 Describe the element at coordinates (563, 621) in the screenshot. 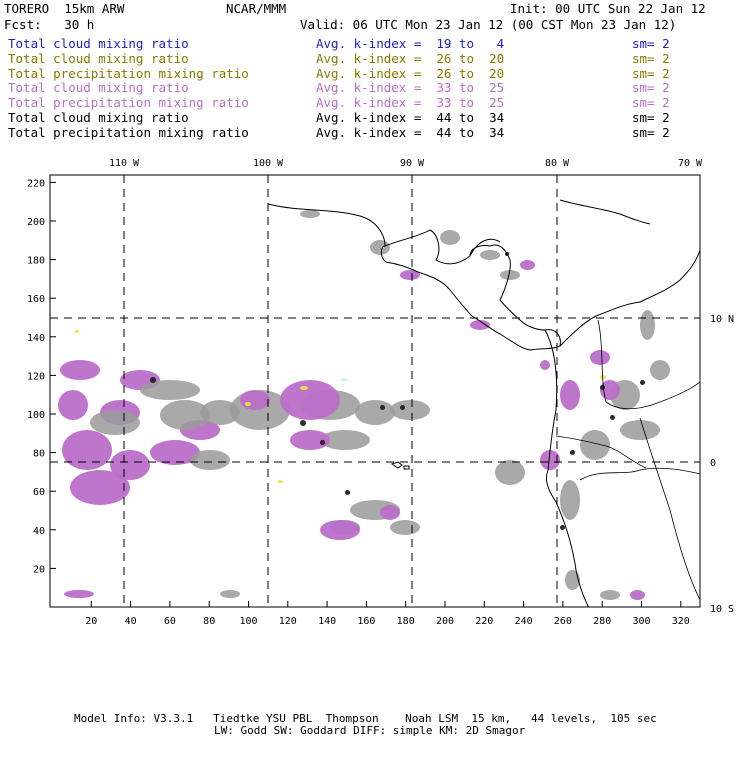

I see `x-tick-label: 260` at that location.